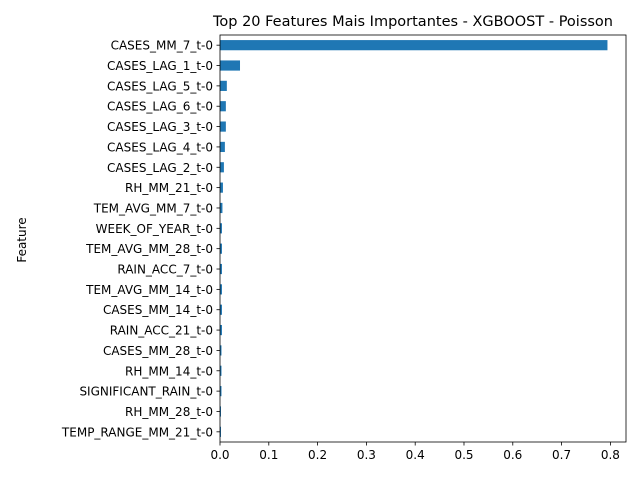 The width and height of the screenshot is (640, 480). Describe the element at coordinates (317, 455) in the screenshot. I see `x-tick-label: 0.2` at that location.